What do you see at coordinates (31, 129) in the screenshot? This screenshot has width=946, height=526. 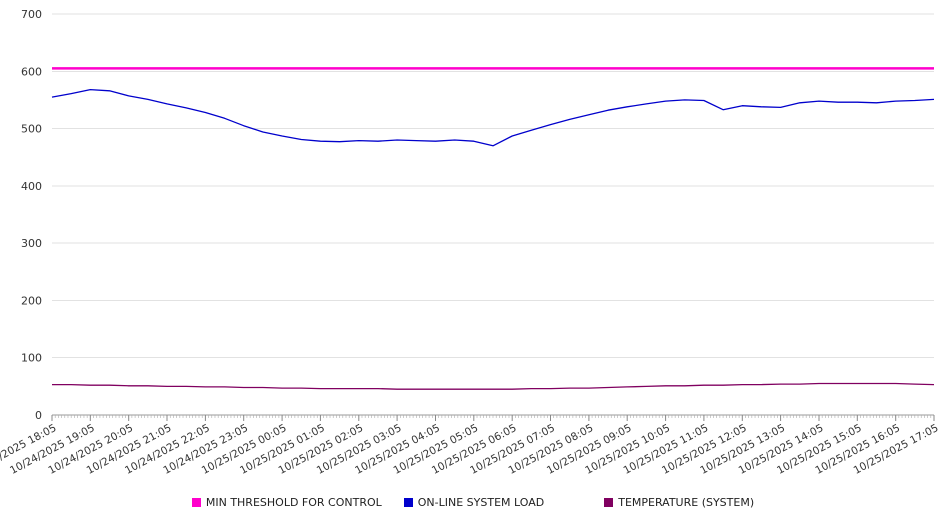 I see `svg-text: 500` at bounding box center [31, 129].